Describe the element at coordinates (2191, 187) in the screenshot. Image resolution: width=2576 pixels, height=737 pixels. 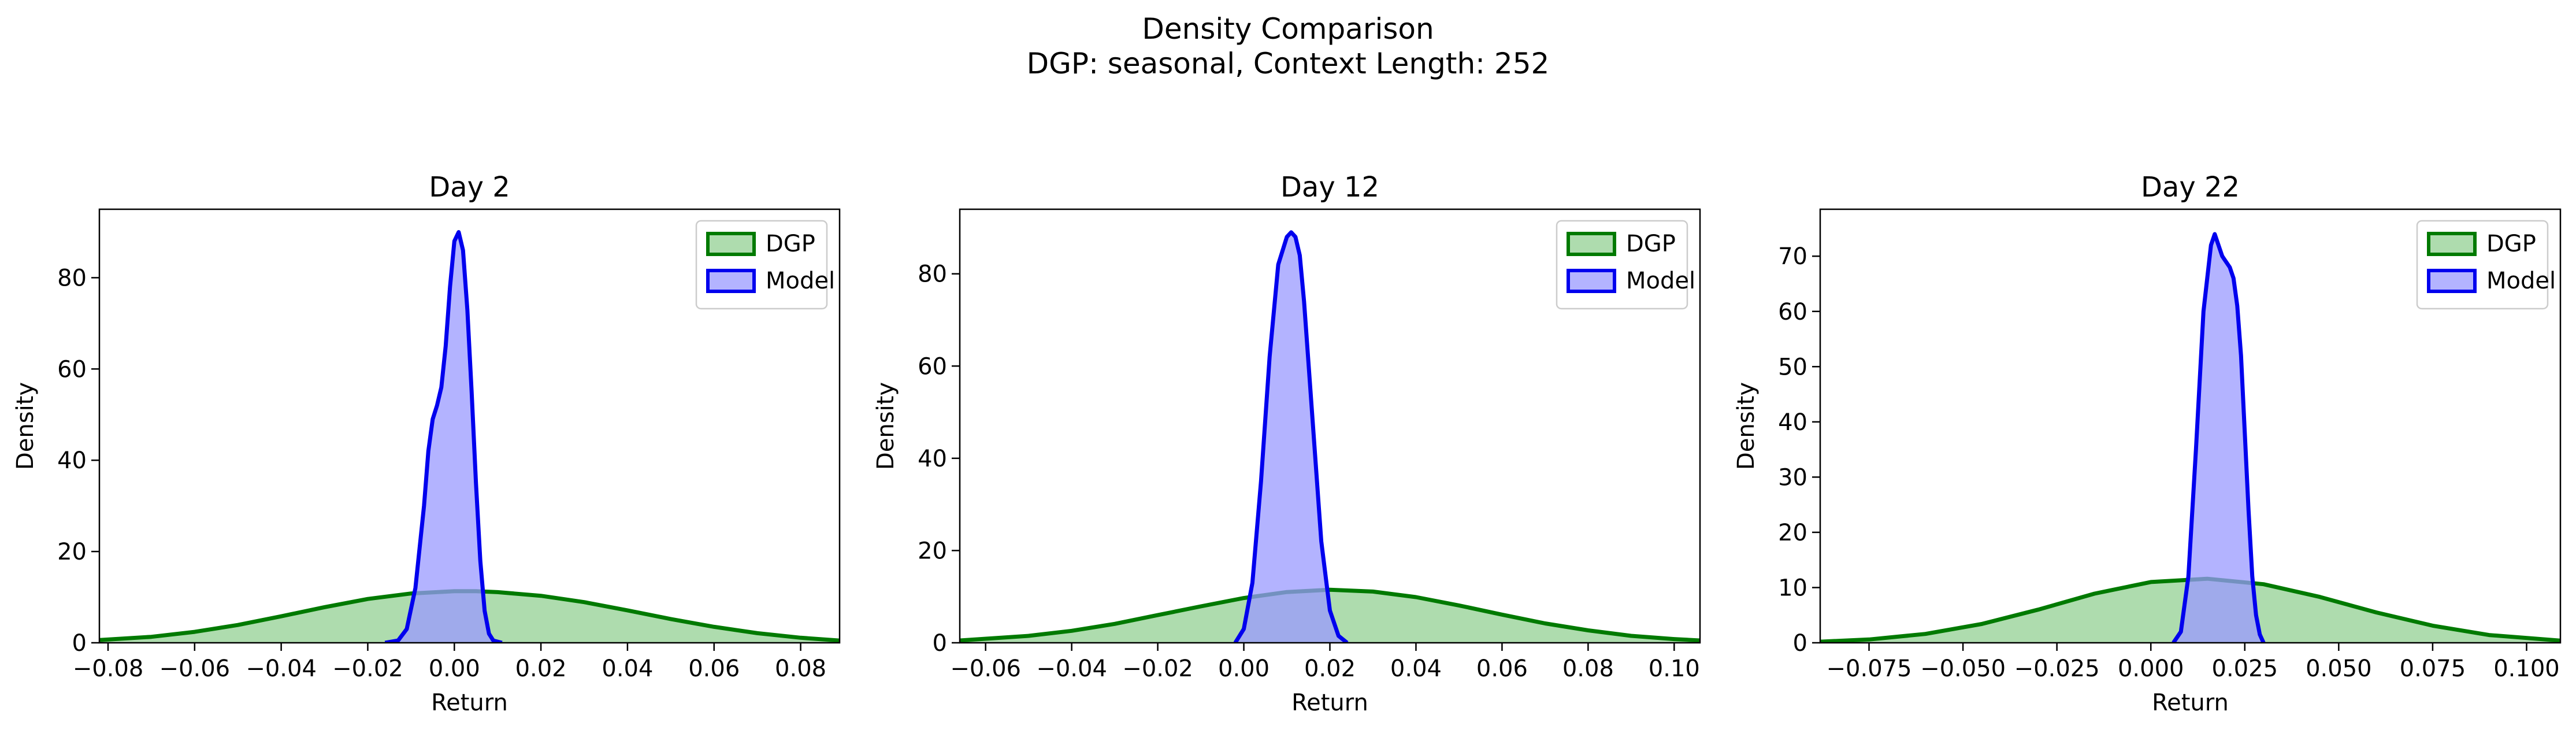
I see `chart-title: Day 22` at that location.